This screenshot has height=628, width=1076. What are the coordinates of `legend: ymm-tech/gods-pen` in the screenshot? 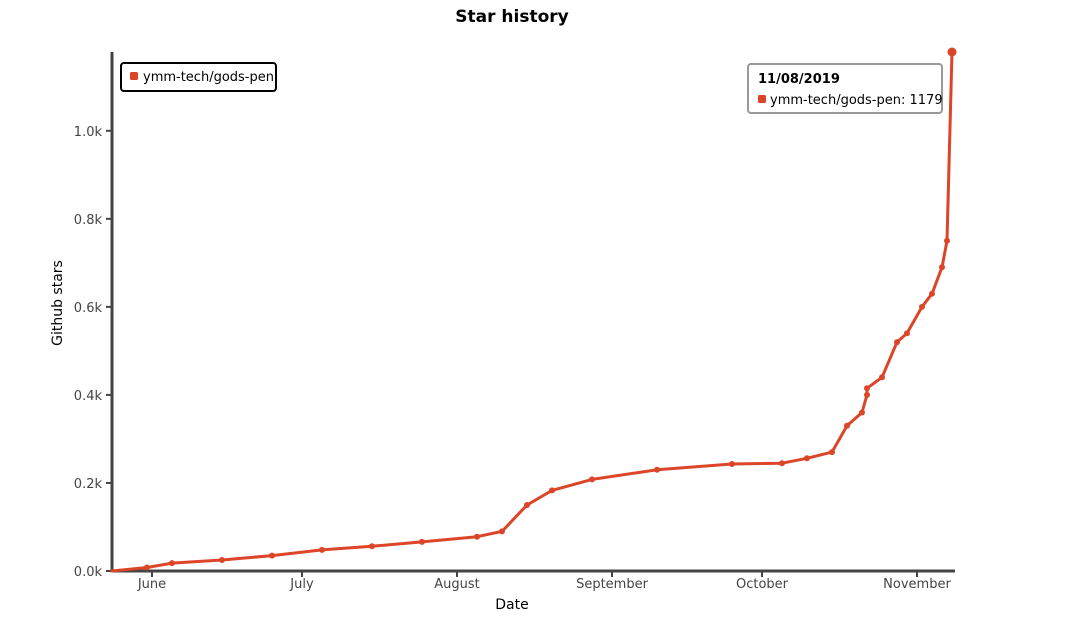 It's located at (198, 77).